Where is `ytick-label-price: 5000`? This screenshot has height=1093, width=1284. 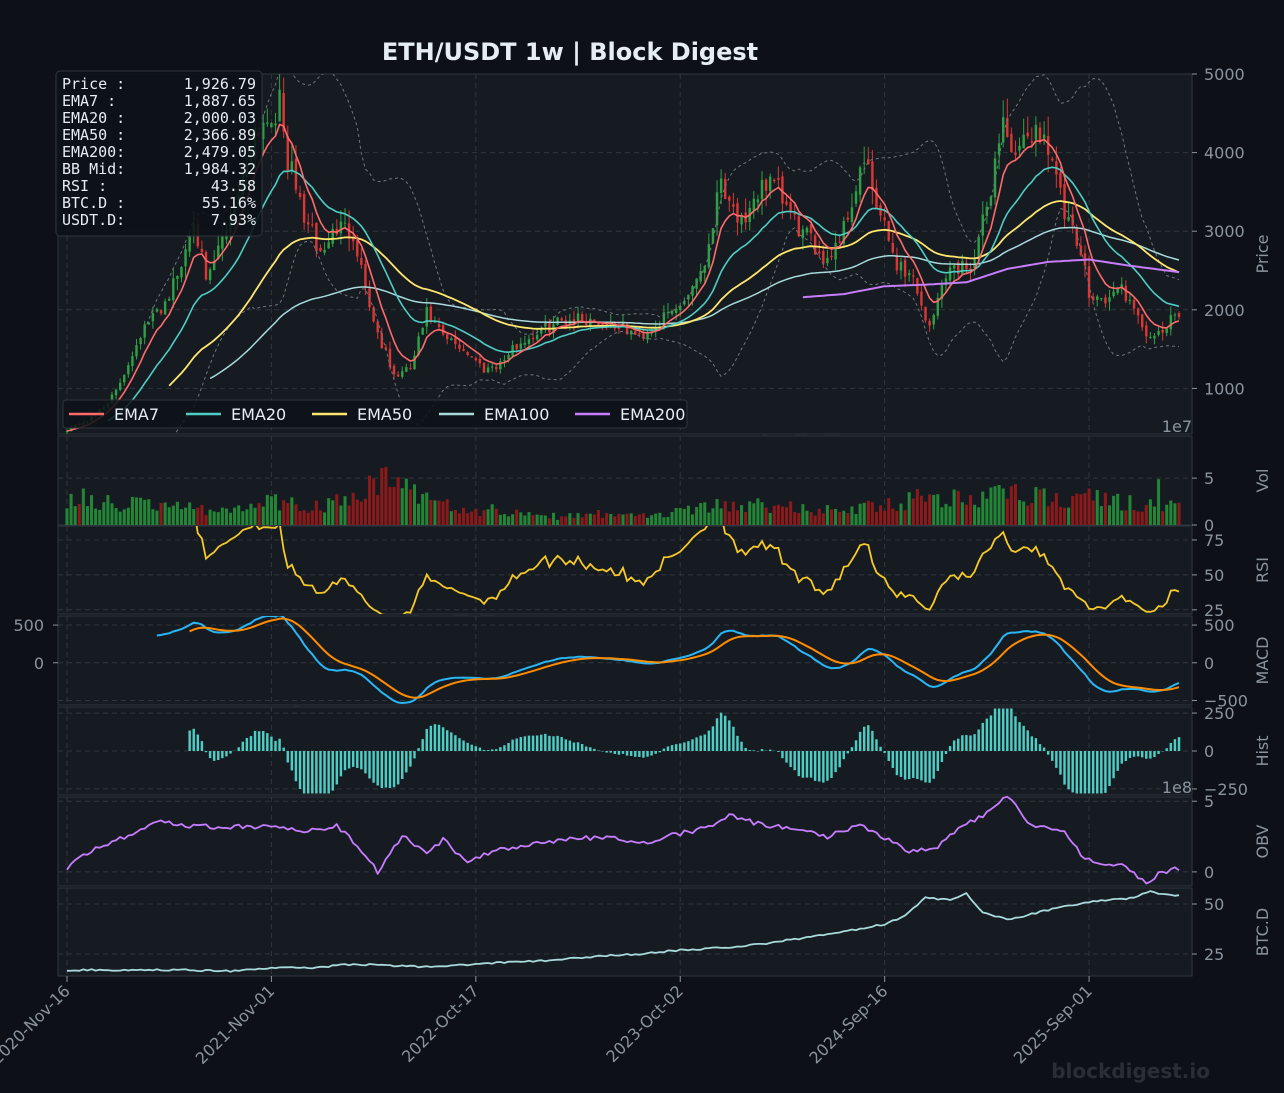 ytick-label-price: 5000 is located at coordinates (1224, 74).